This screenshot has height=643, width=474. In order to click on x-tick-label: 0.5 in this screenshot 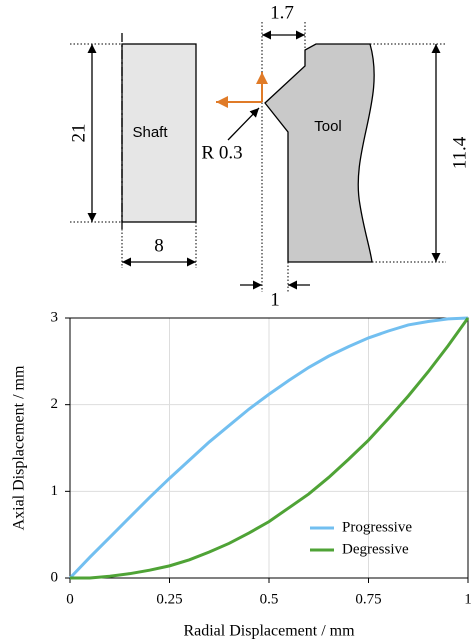, I will do `click(269, 599)`.